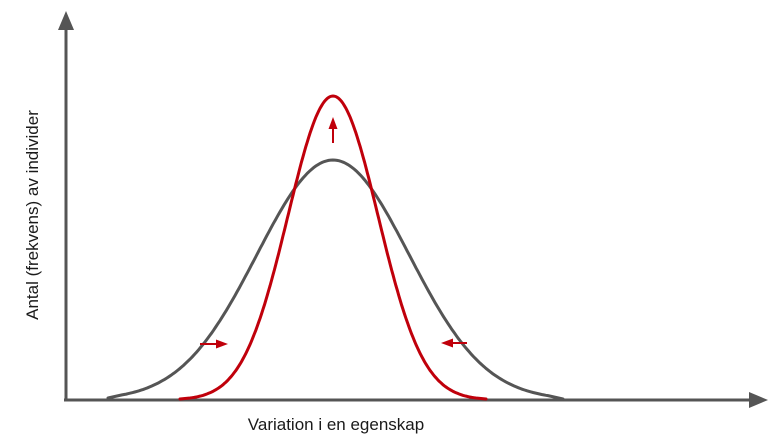  Describe the element at coordinates (454, 343) in the screenshot. I see `right-tail-inward-arrow-icon` at that location.